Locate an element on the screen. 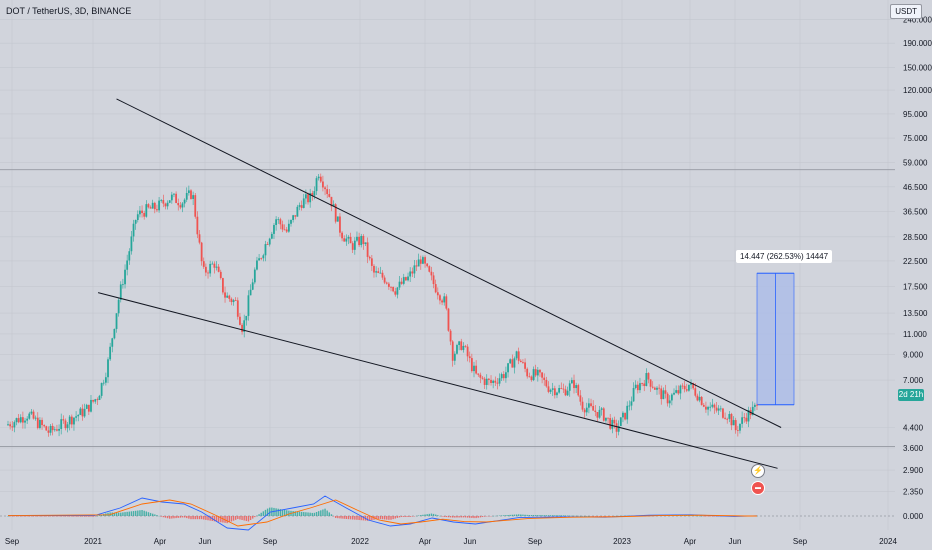 The image size is (932, 550). y-tick-label: 11.000 is located at coordinates (915, 334).